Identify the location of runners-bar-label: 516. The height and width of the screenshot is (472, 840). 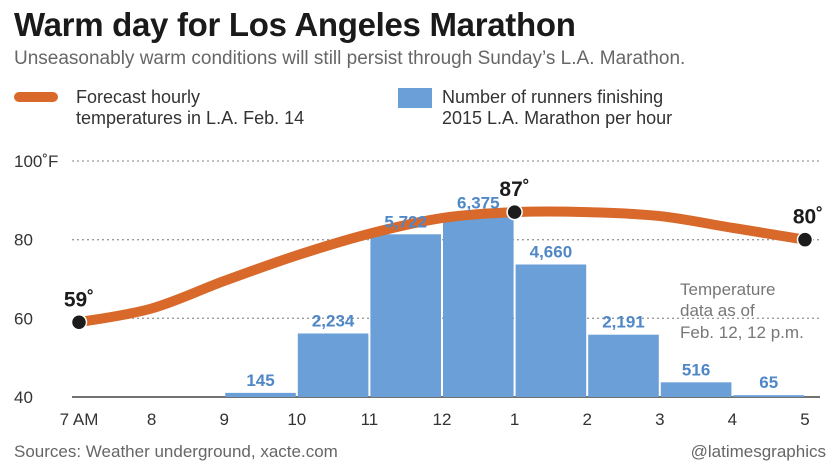
(696, 369).